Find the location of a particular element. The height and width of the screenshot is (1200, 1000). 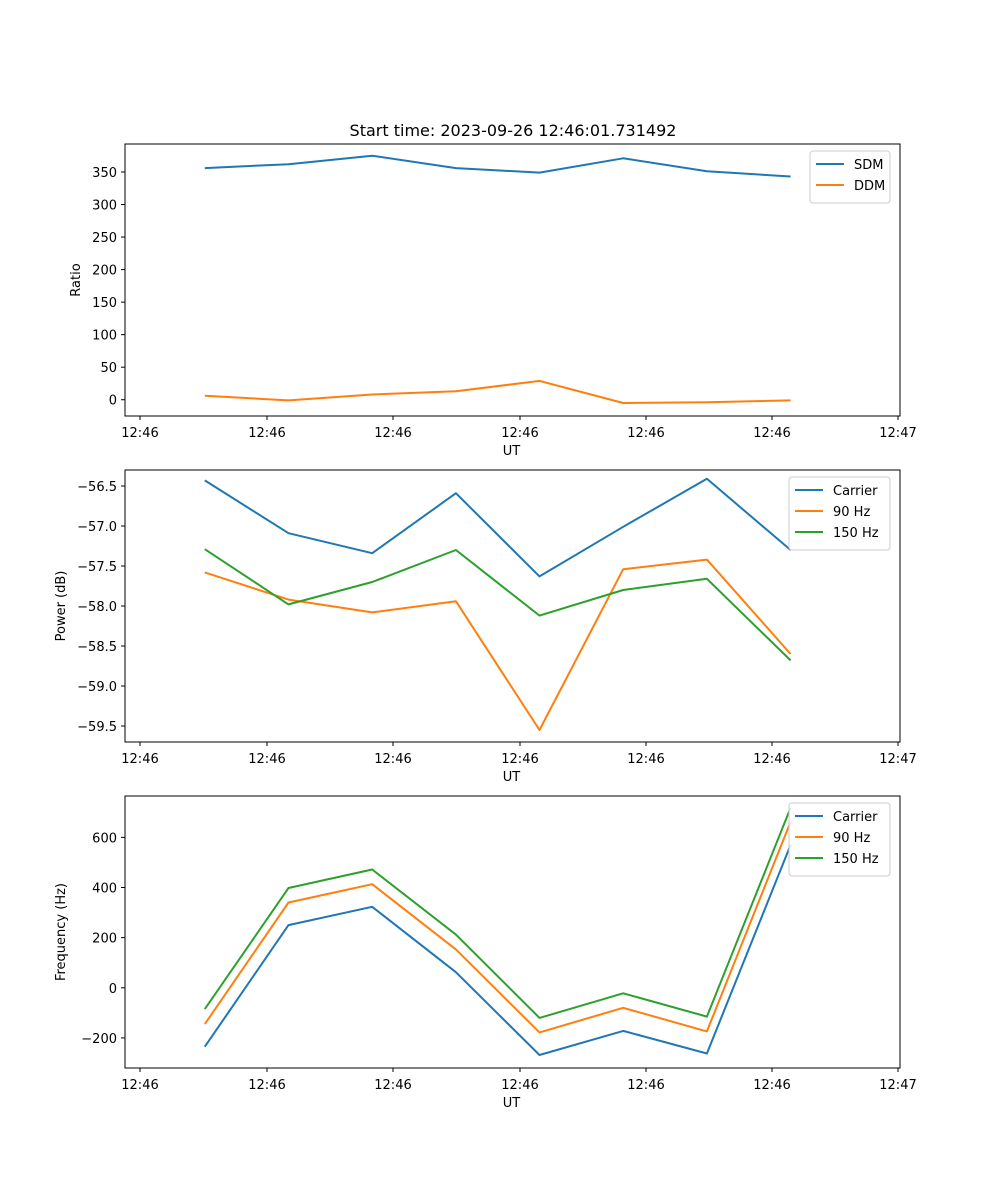

y-axis-label: Frequency (Hz) is located at coordinates (61, 932).